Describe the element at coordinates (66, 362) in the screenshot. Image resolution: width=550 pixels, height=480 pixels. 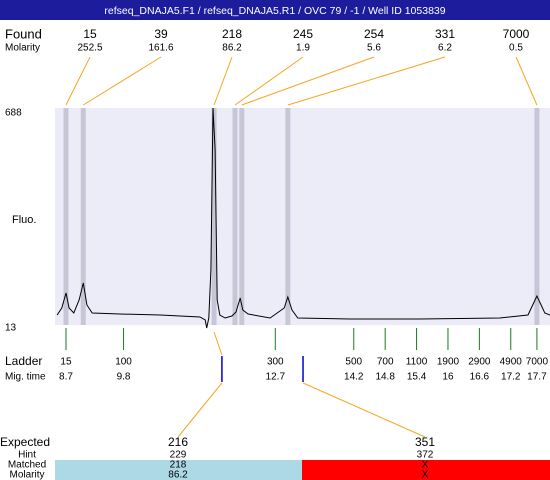
I see `ladder-size: 15` at that location.